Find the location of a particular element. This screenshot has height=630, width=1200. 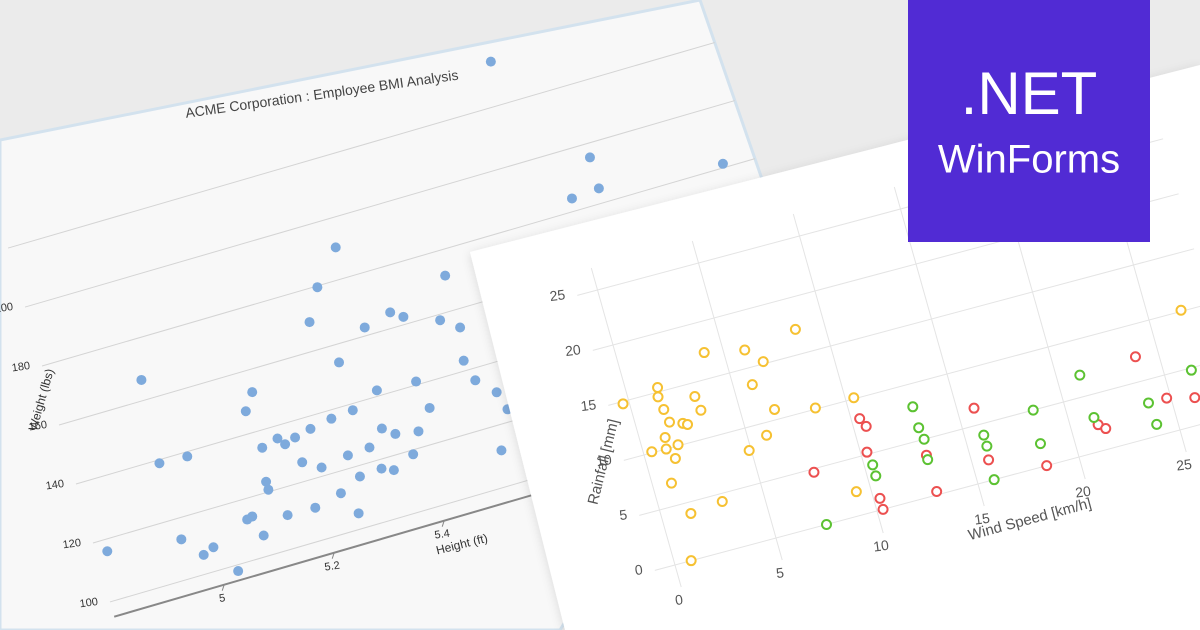

y-tick-label: 0 is located at coordinates (639, 569).